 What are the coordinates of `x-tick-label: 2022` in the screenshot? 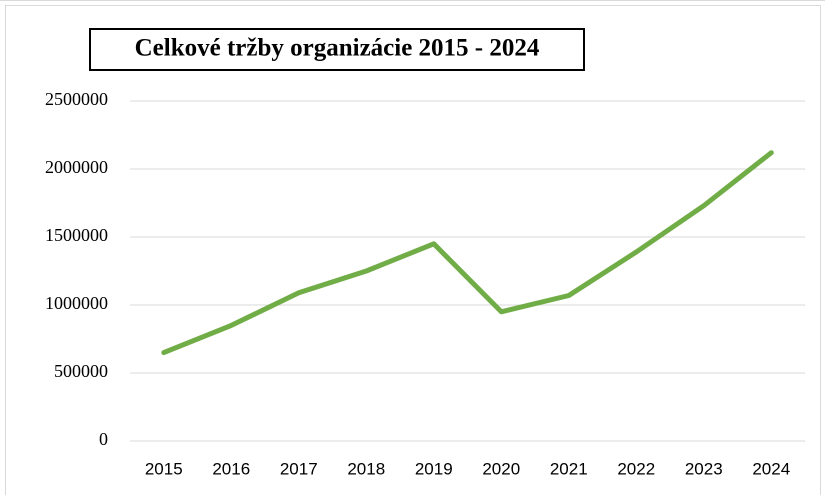 It's located at (636, 468).